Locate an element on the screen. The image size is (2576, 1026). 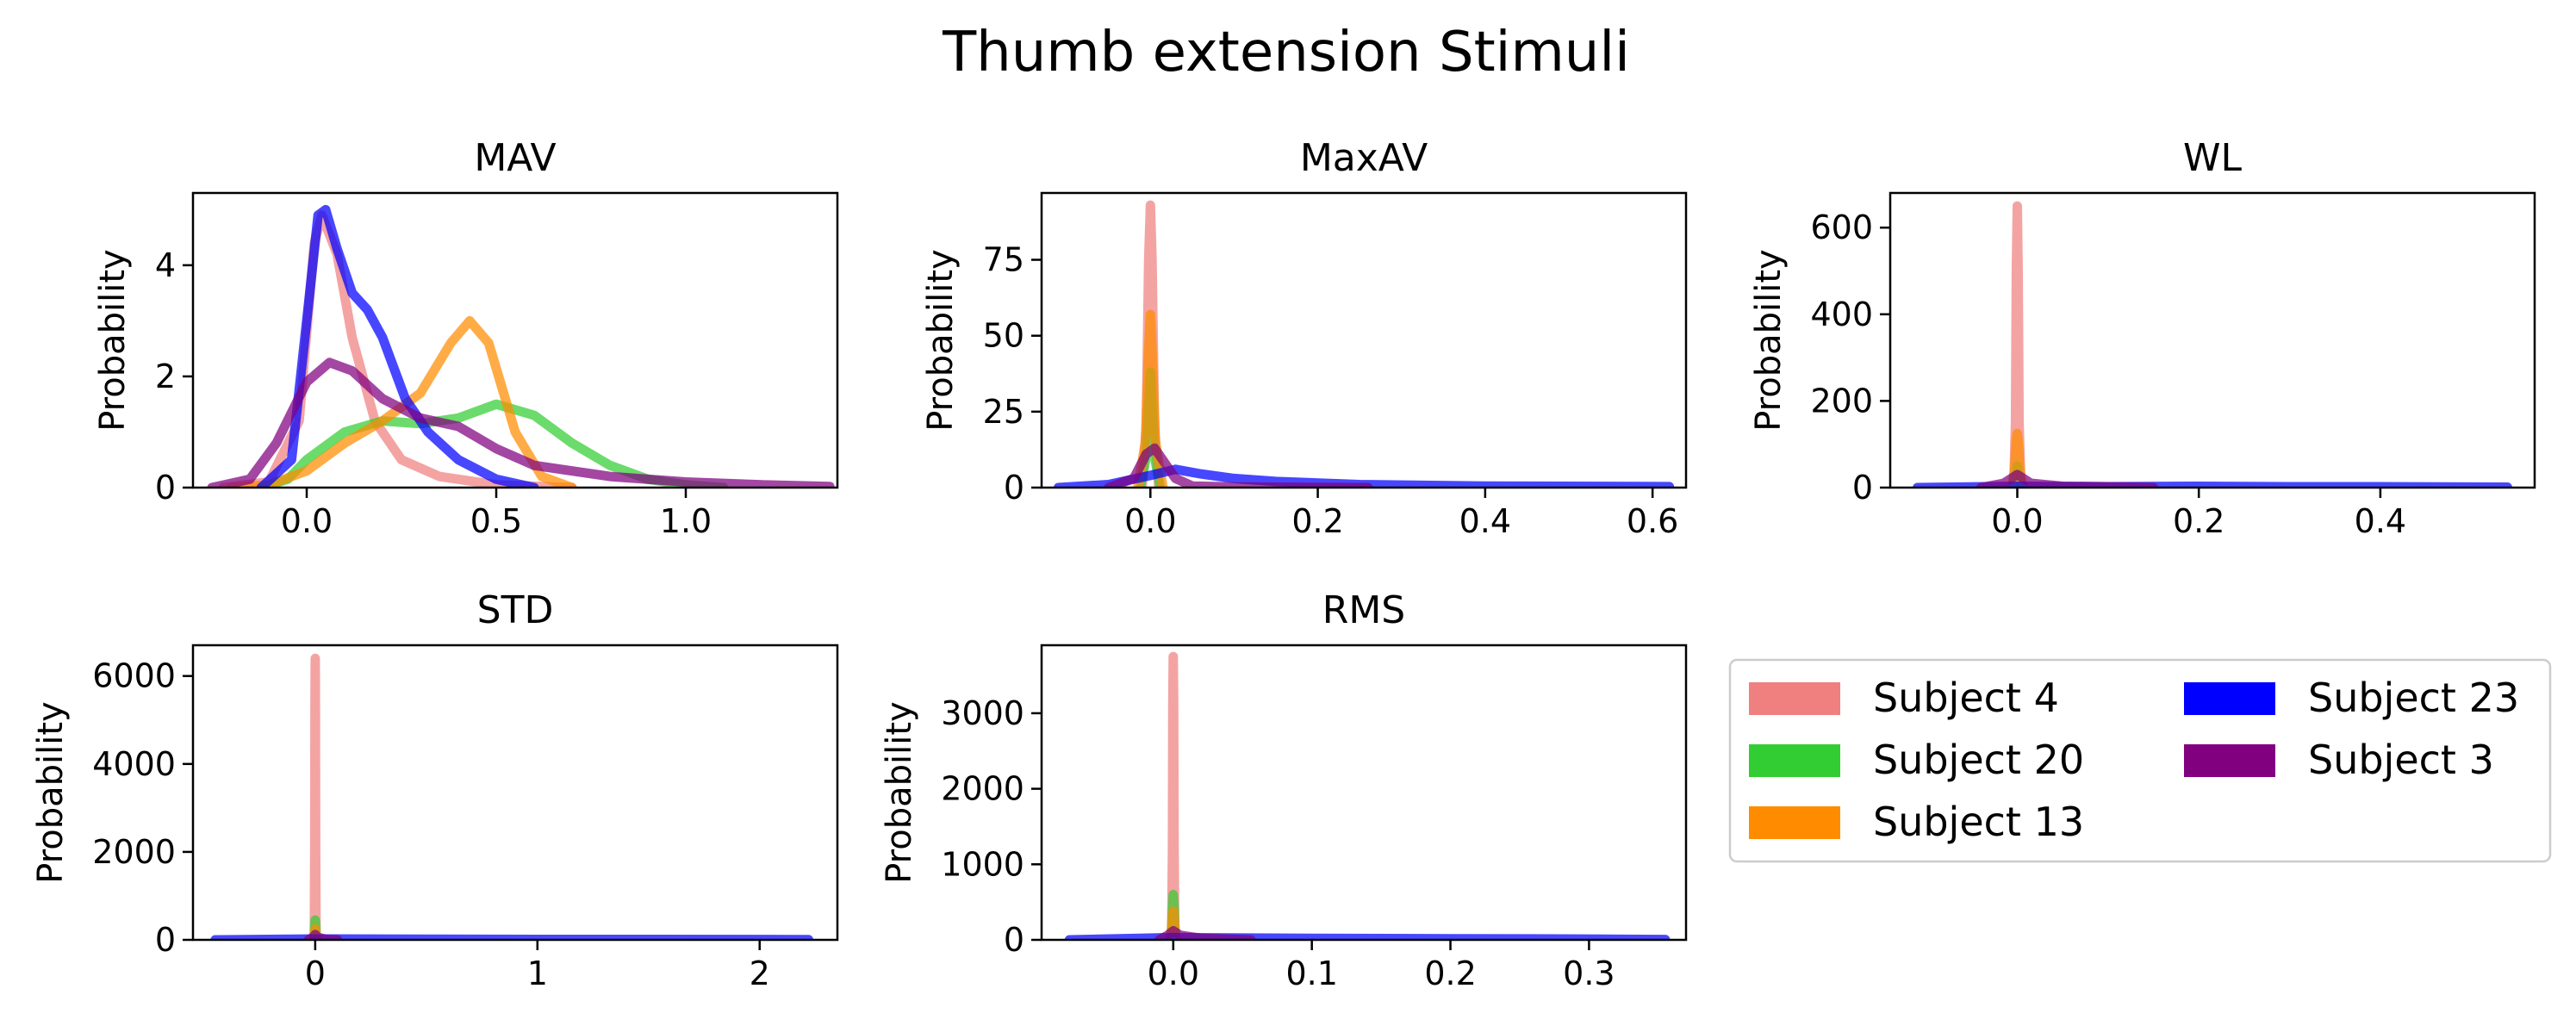
subplot-maxav: 0.0 0.2 0.4 0.6 0 25 50 75 MaxAV Probability is located at coordinates (1305, 338).